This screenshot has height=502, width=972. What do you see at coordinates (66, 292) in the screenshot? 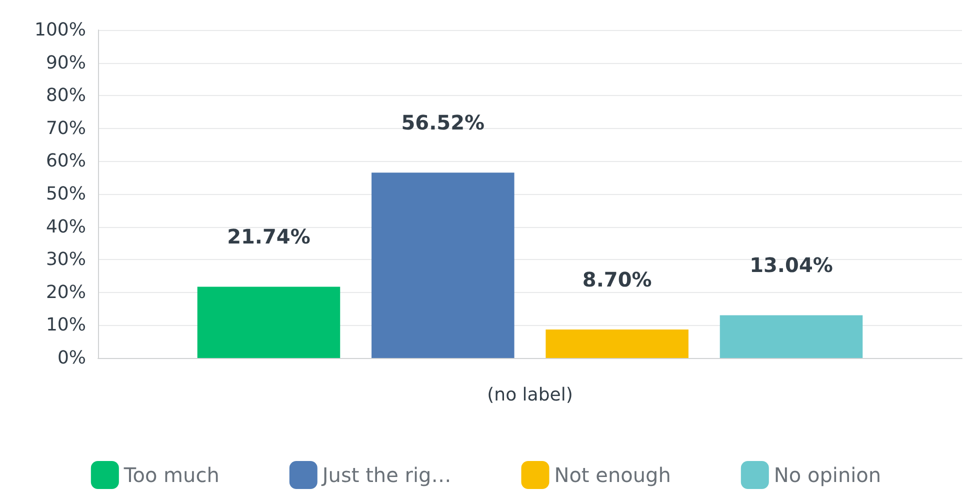
I see `y-tick-label: 20%` at bounding box center [66, 292].